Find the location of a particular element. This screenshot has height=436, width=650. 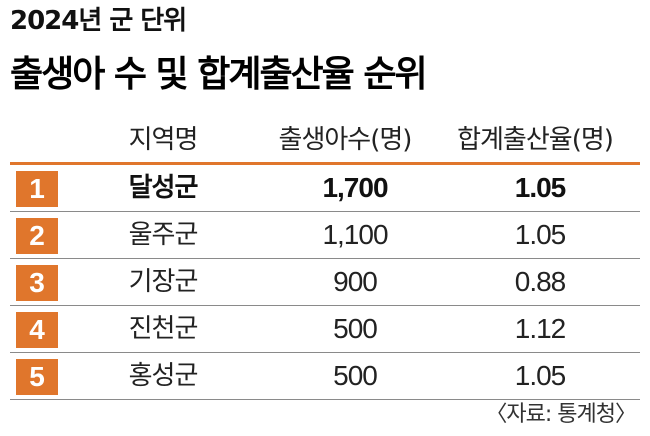

table-header-row: 지역명 출생아수(명) 합계출산율(명) is located at coordinates (353, 140).